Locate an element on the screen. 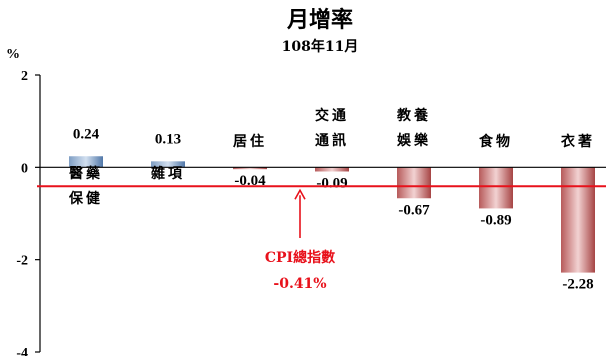 This screenshot has width=609, height=356. y-tick-label-0: 2 is located at coordinates (24, 76).